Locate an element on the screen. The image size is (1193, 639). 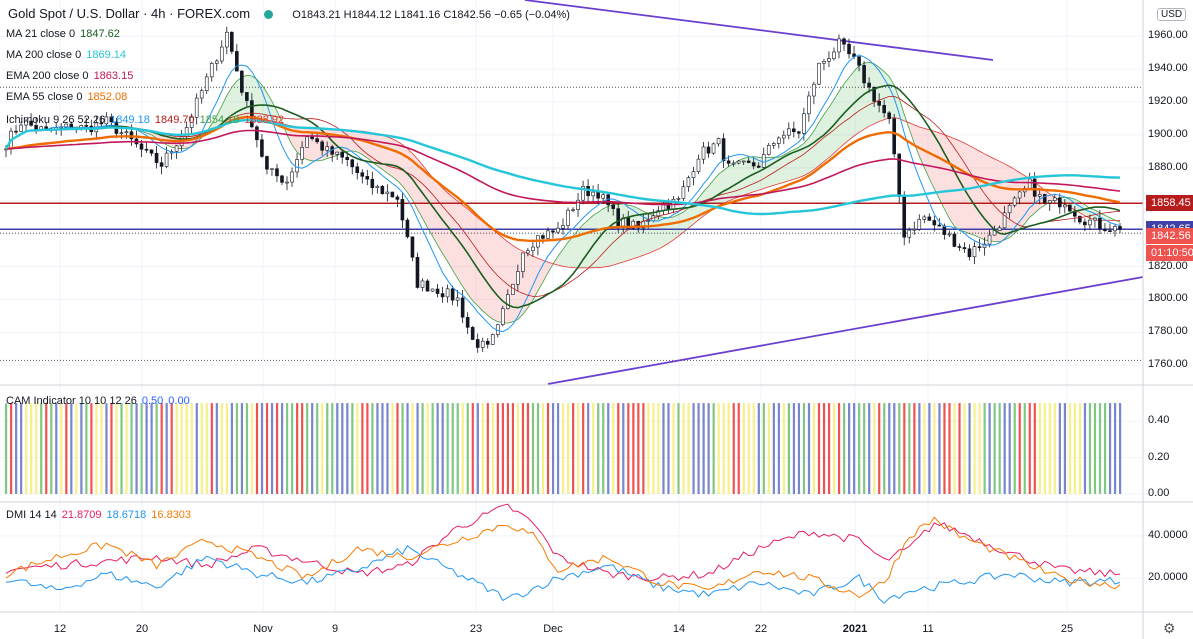
x-tick-label: 23 is located at coordinates (476, 629).